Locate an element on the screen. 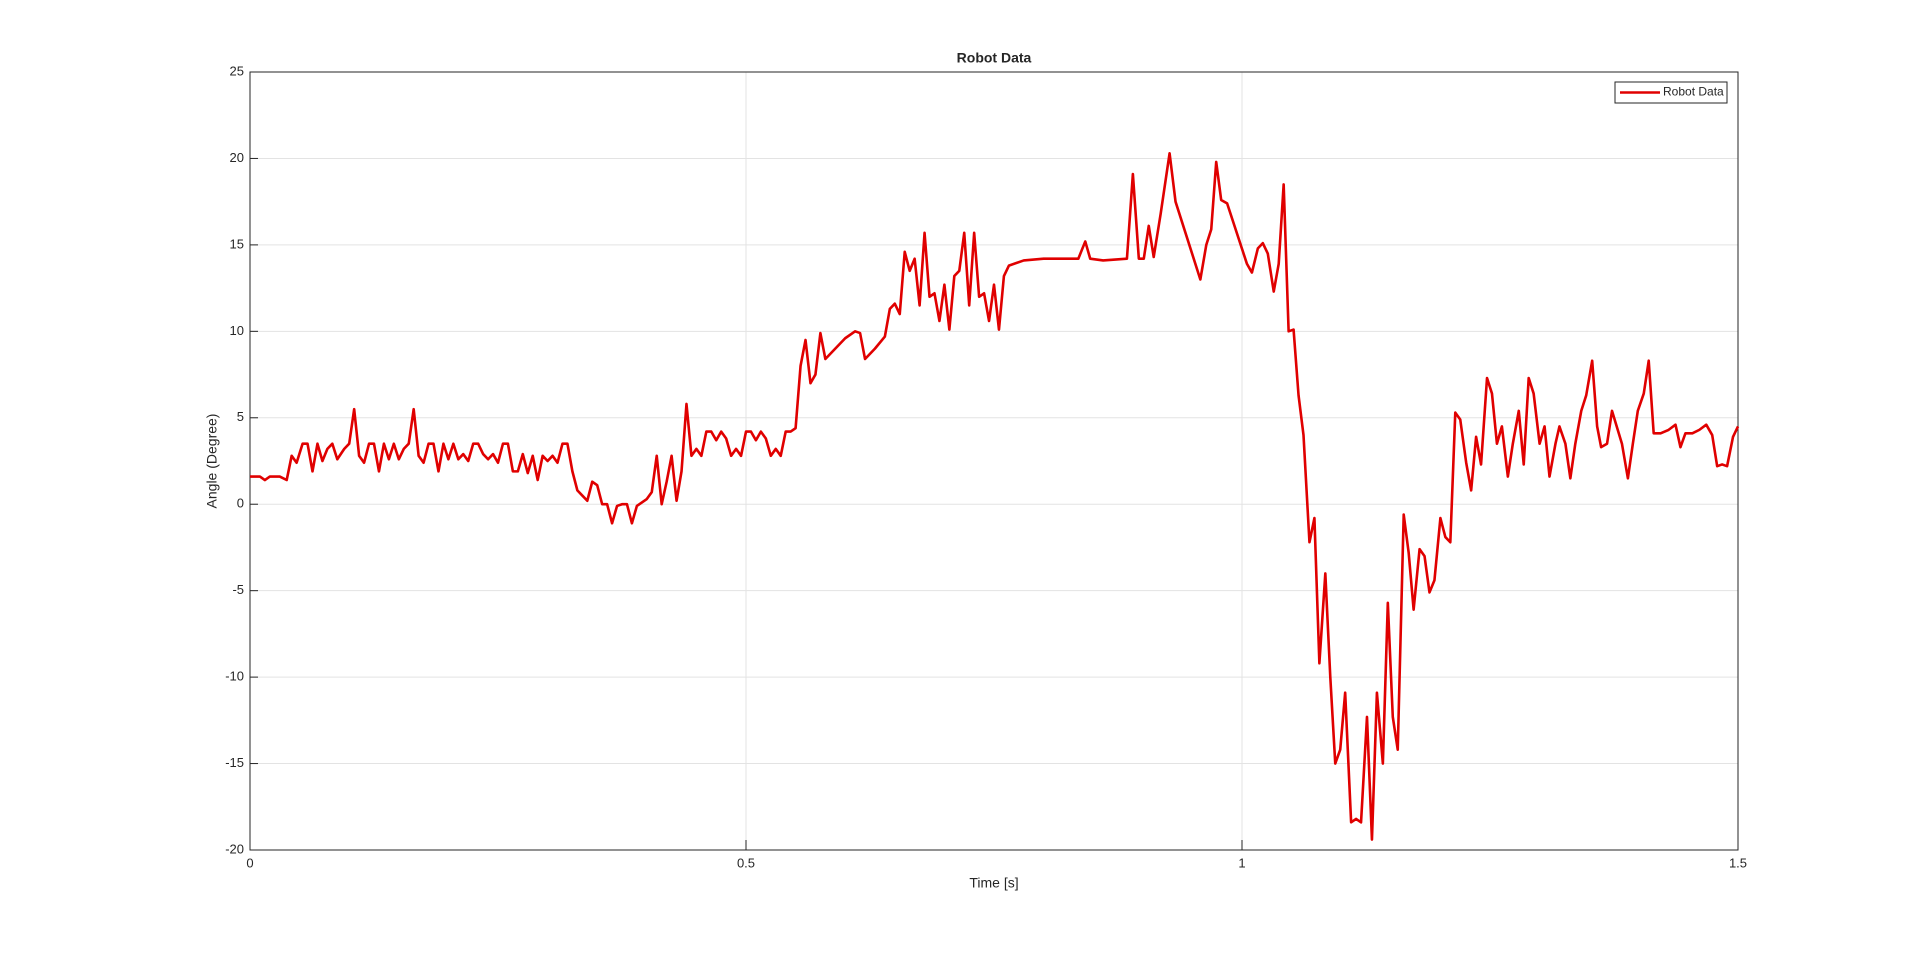  y-tick-label: 10 is located at coordinates (237, 330).